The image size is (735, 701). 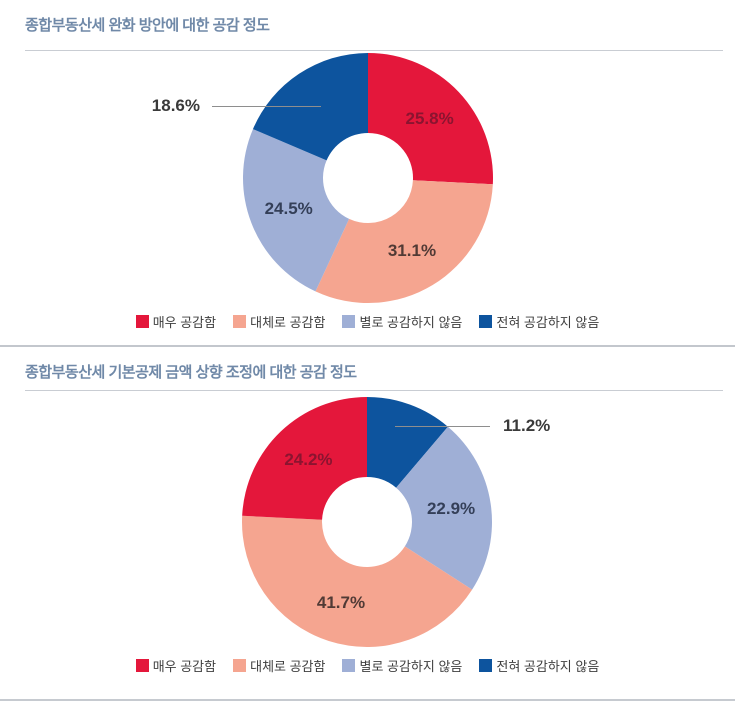 What do you see at coordinates (288, 208) in the screenshot?
I see `slice-value-label: 24.5%` at bounding box center [288, 208].